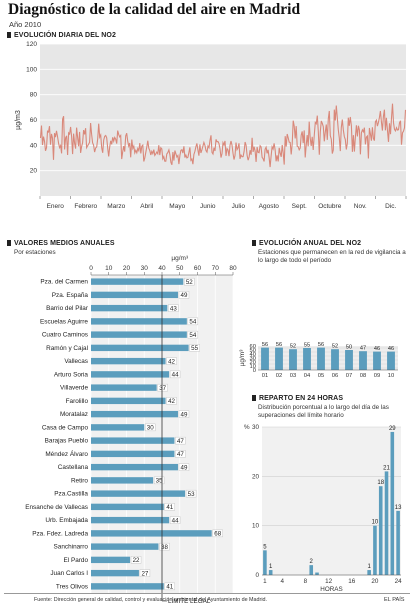  Describe the element at coordinates (64, 321) in the screenshot. I see `stations-category-label: Escuelas Aguirre` at that location.